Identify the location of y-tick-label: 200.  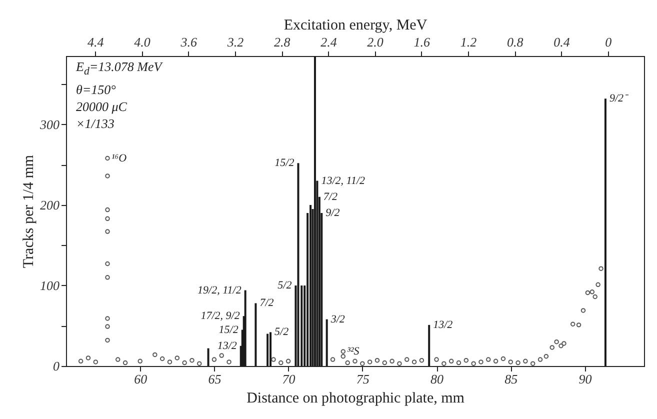
(50, 204).